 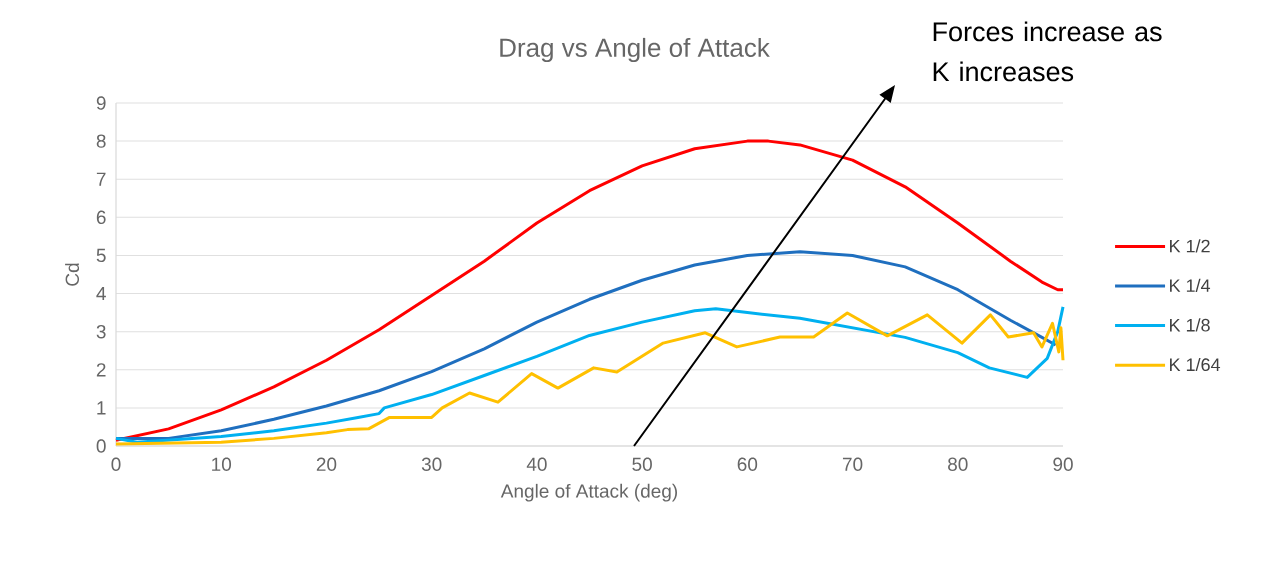 What do you see at coordinates (101, 103) in the screenshot?
I see `y-tick-label: 9` at bounding box center [101, 103].